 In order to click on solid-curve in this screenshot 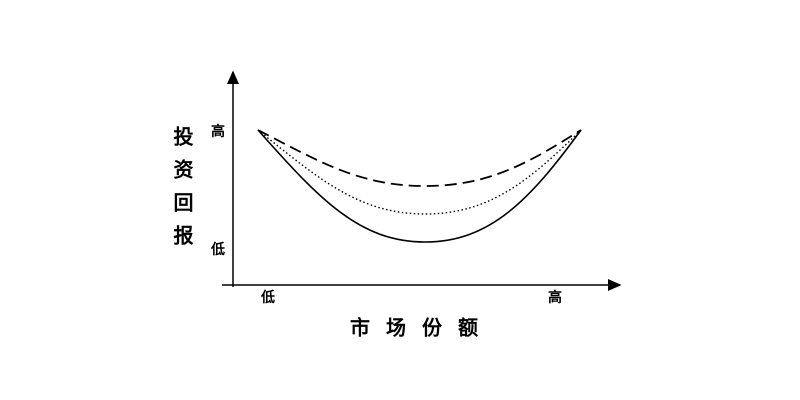, I will do `click(419, 186)`.